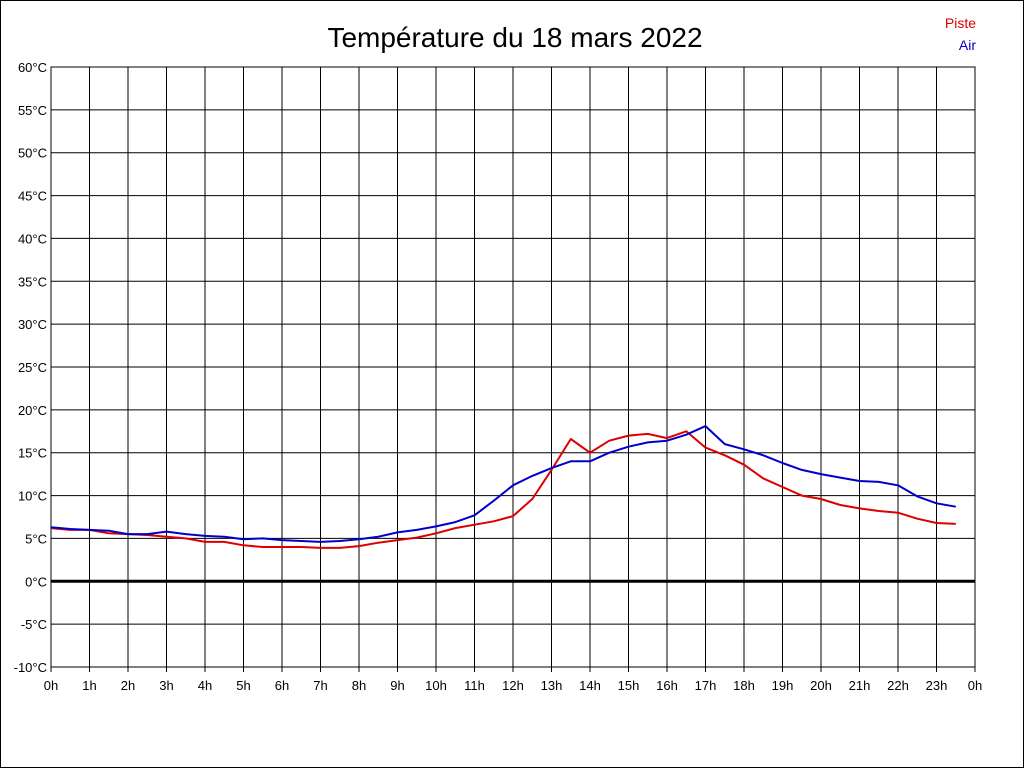 This screenshot has height=769, width=1024. I want to click on x-tick-label: 12h, so click(513, 685).